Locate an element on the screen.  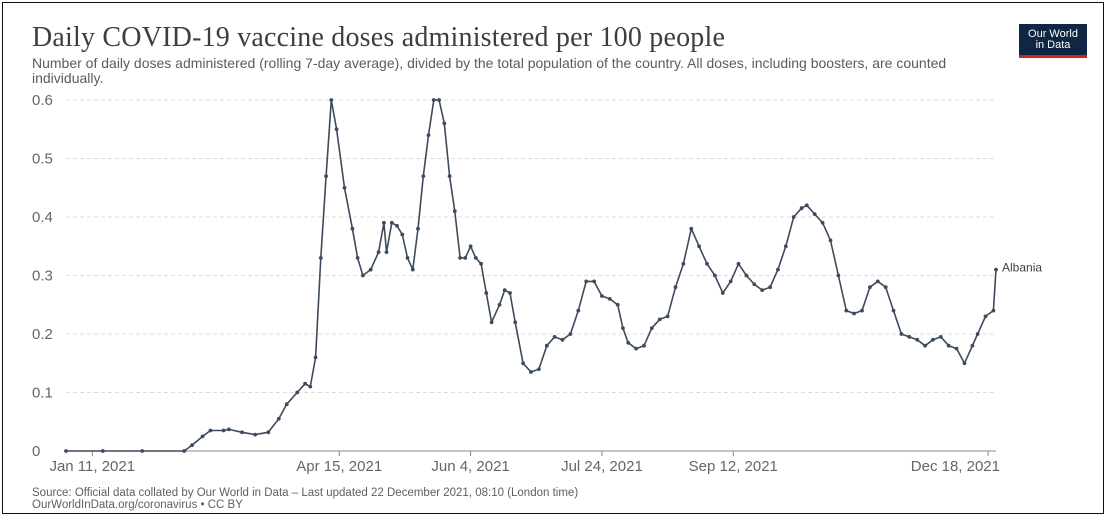
logo-line-1: Our World is located at coordinates (1053, 34).